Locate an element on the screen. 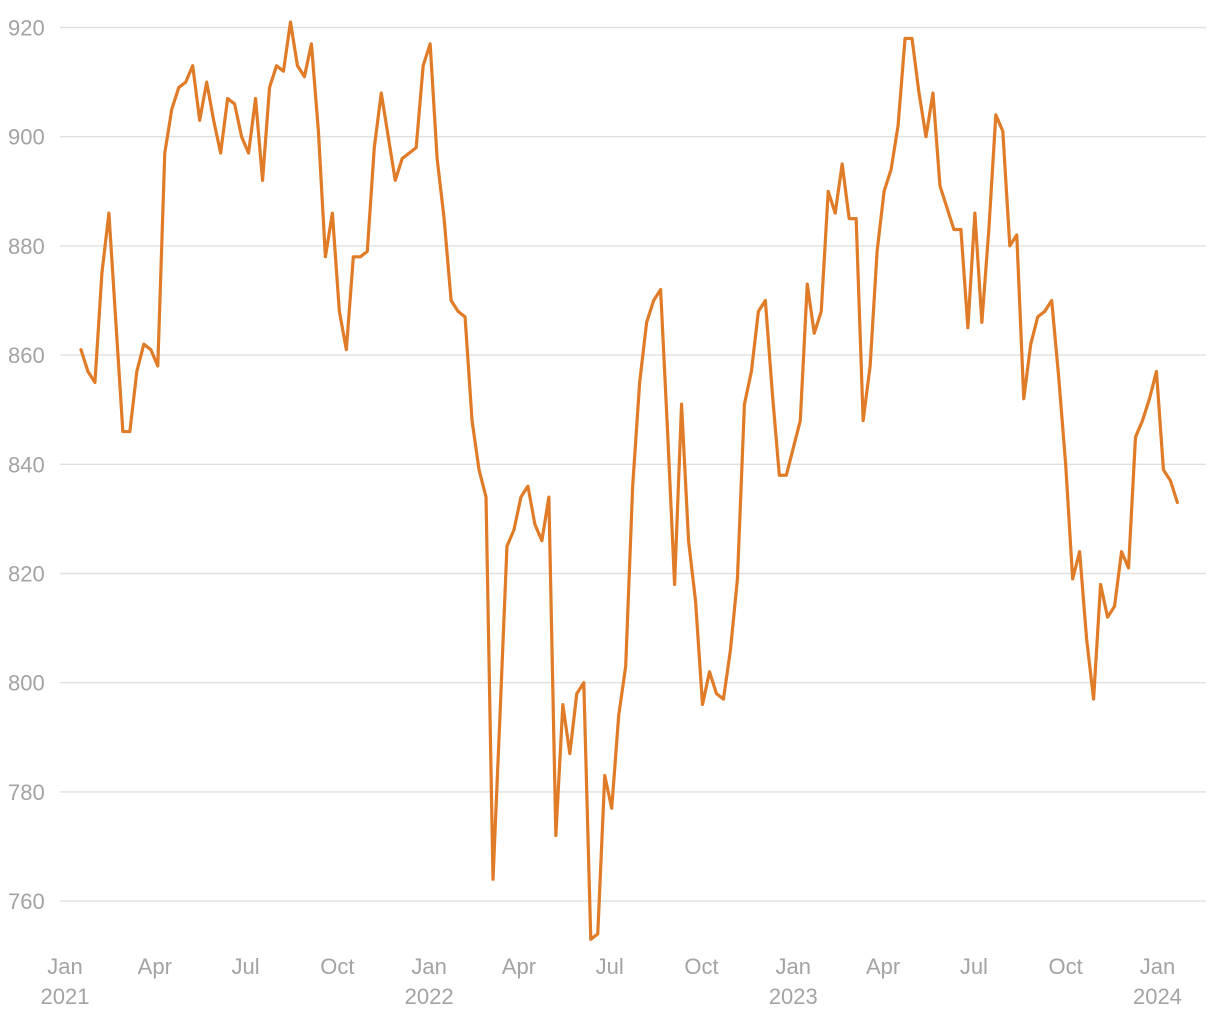 The image size is (1220, 1020). x-tick-year-label: 2023 is located at coordinates (793, 996).